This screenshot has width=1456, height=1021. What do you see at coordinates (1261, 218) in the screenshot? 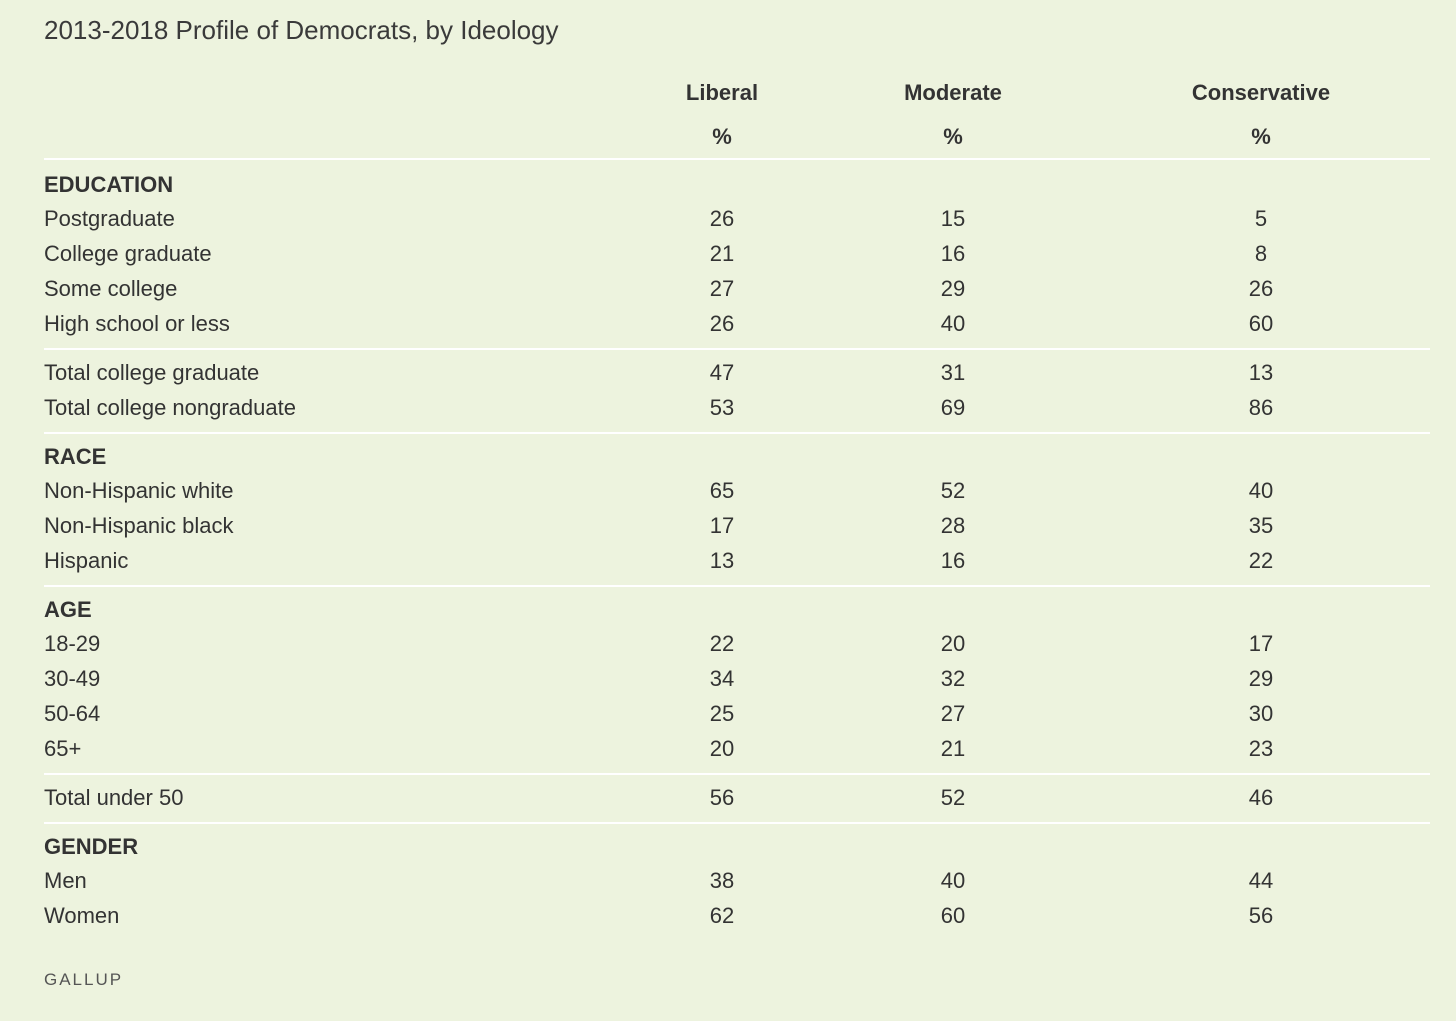
I see `value-cell-conservative: 5` at bounding box center [1261, 218].